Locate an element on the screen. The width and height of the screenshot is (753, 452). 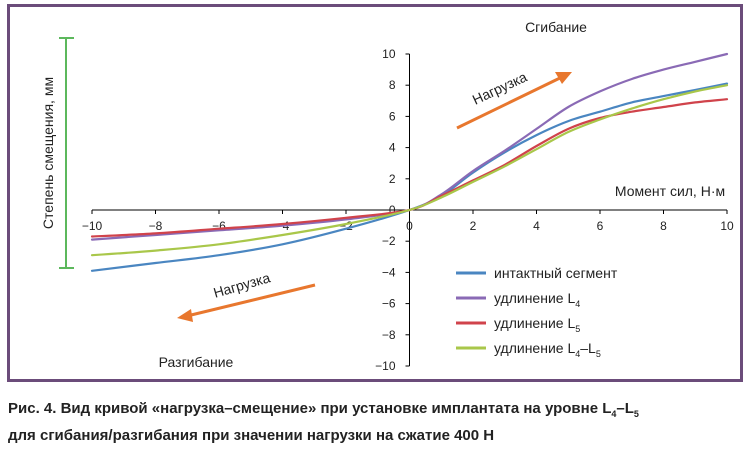
load-arrow-down is located at coordinates (246, 302).